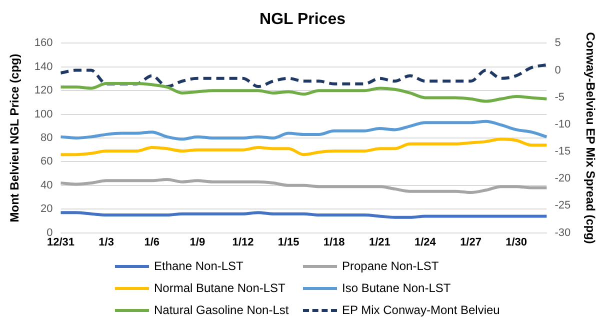 The height and width of the screenshot is (327, 605). Describe the element at coordinates (303, 19) in the screenshot. I see `chart-title: NGL Prices` at that location.